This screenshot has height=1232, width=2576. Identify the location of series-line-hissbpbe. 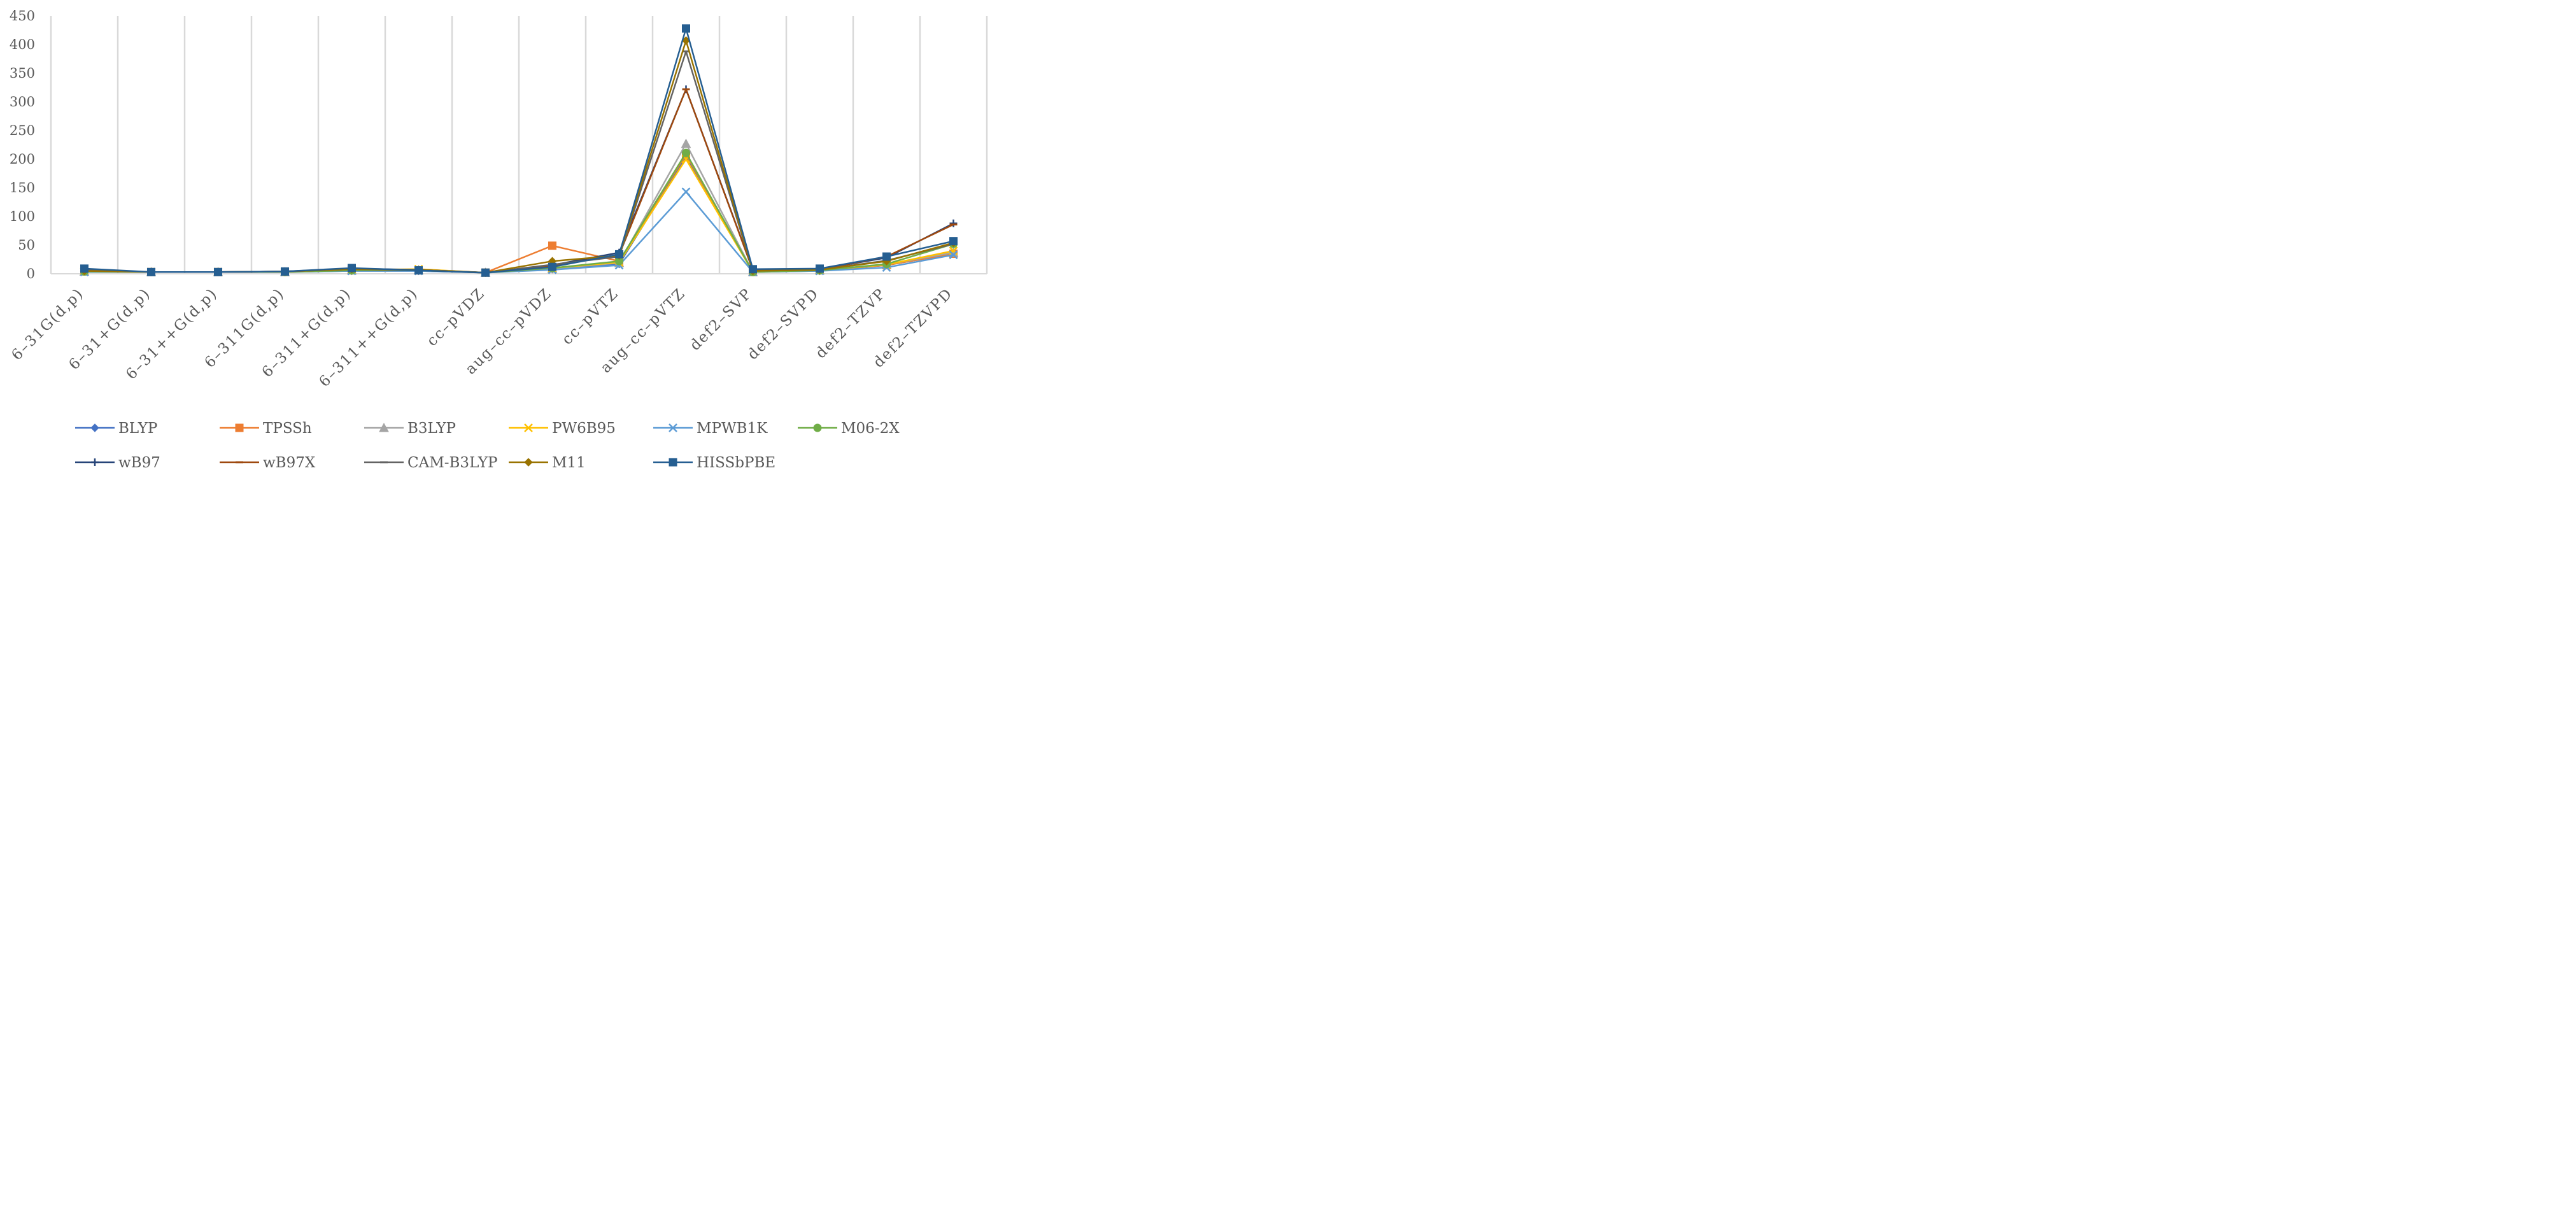
(519, 150).